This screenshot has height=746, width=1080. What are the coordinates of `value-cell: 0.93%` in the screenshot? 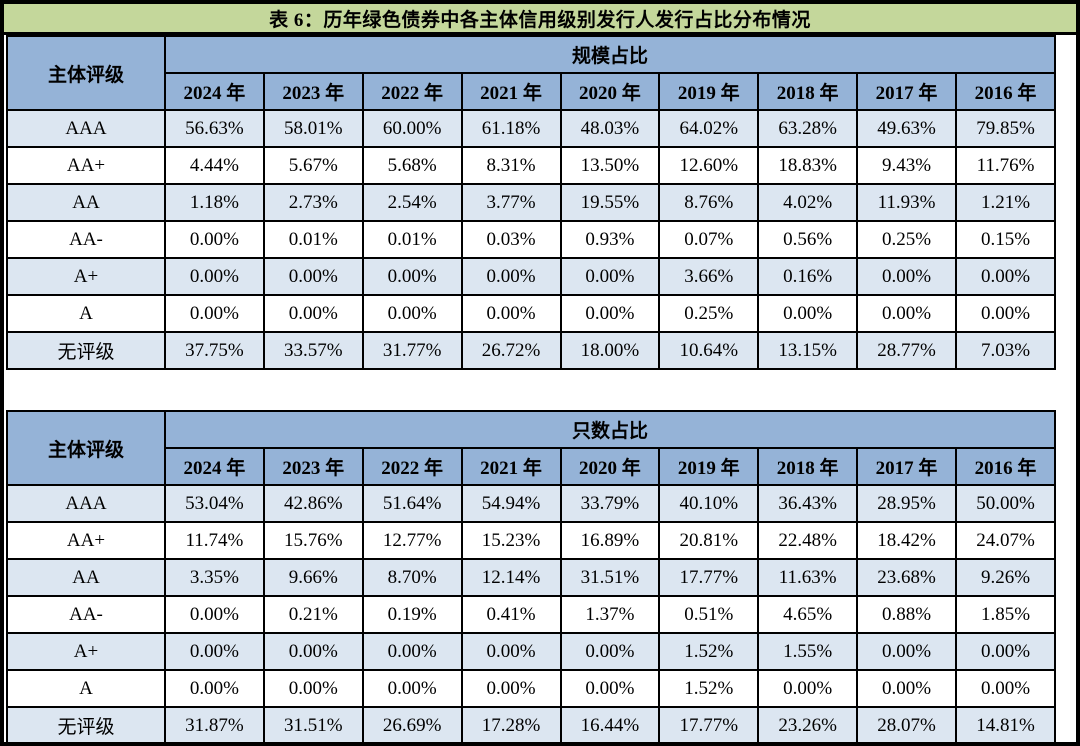 It's located at (610, 239).